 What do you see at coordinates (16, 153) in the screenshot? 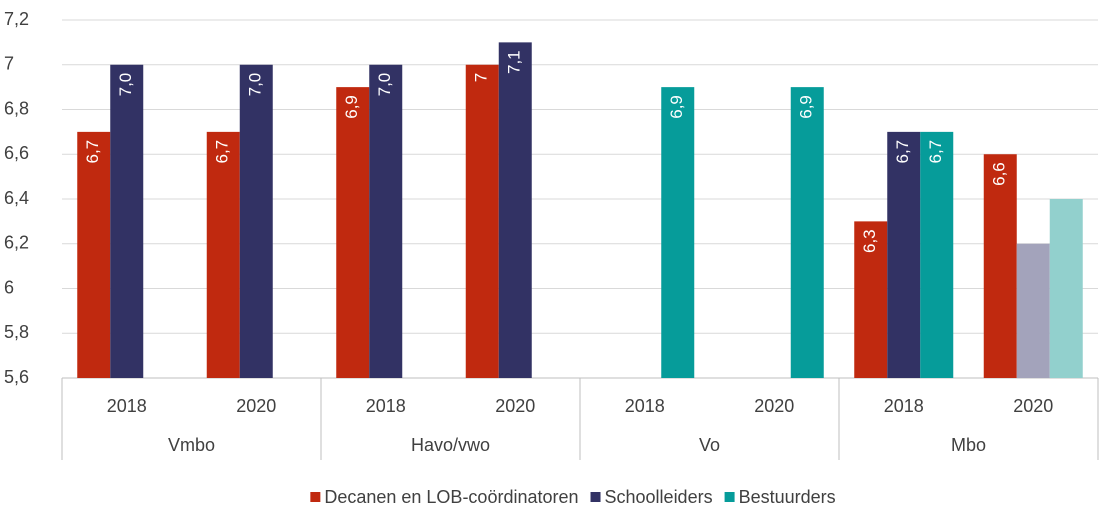
I see `y-tick-label: 6,6` at bounding box center [16, 153].